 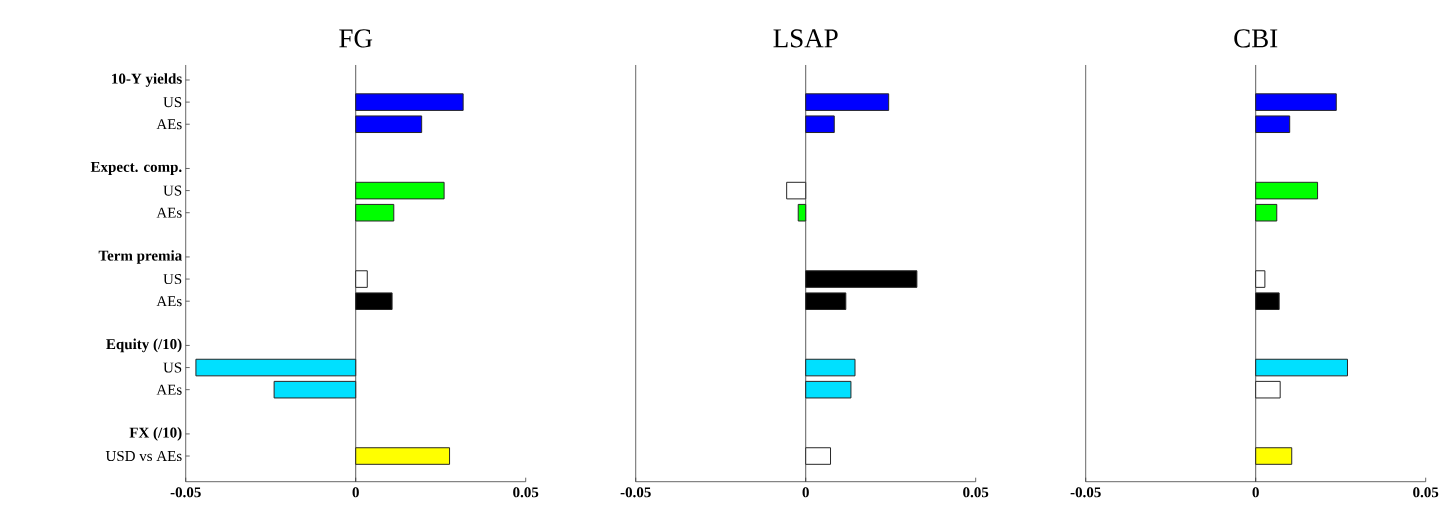 I want to click on y-tick-label: Term premia, so click(x=140, y=257).